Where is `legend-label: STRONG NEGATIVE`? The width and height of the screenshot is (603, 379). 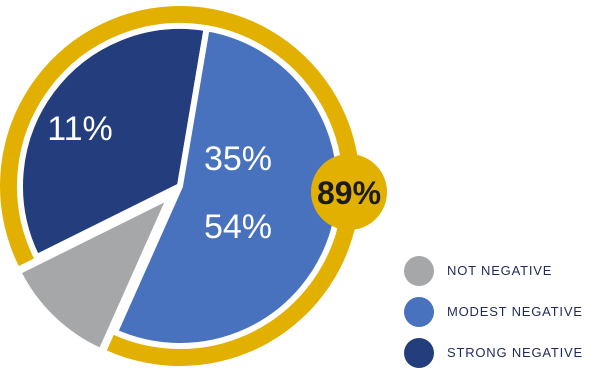 legend-label: STRONG NEGATIVE is located at coordinates (515, 352).